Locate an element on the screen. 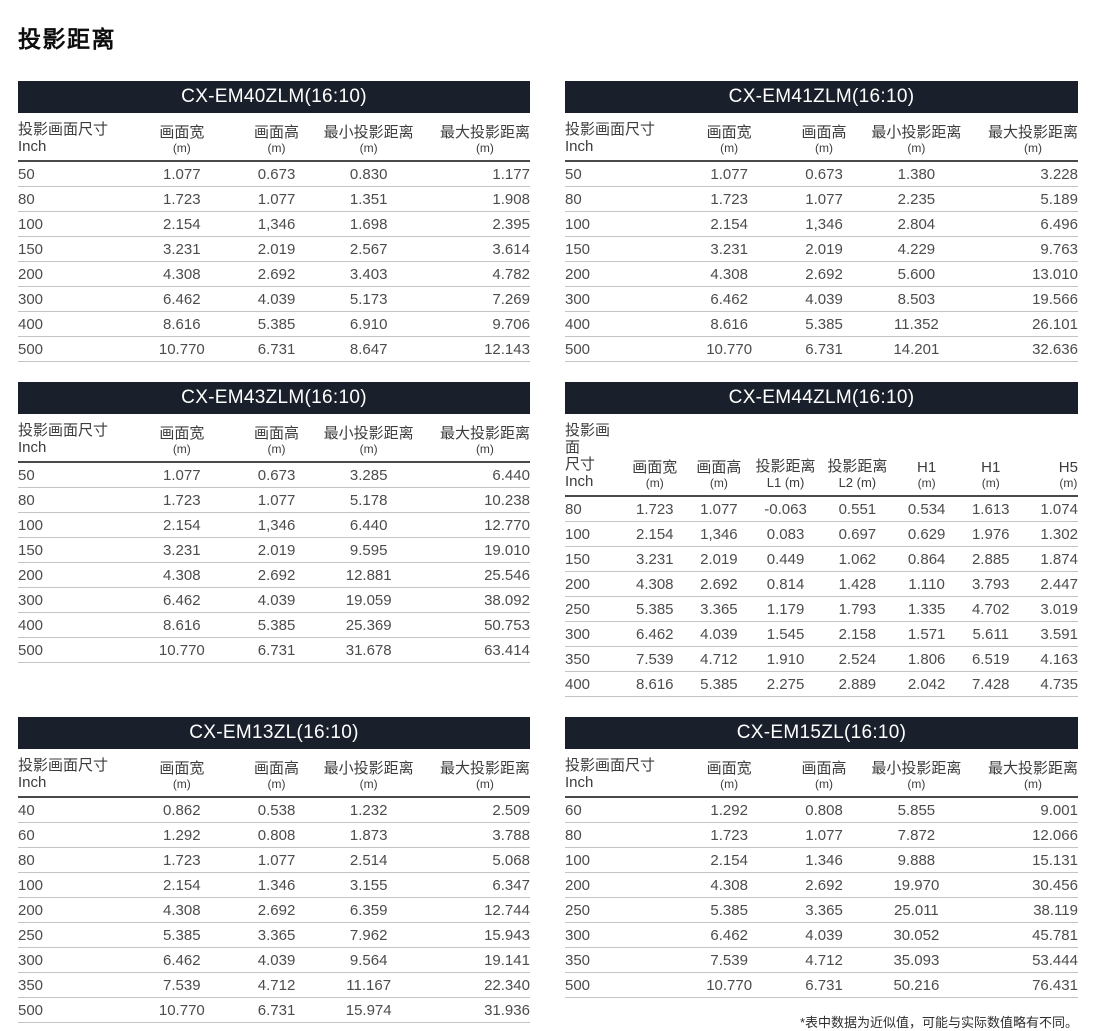 Image resolution: width=1096 pixels, height=1031 pixels. table-cell: 32.636 is located at coordinates (1055, 349).